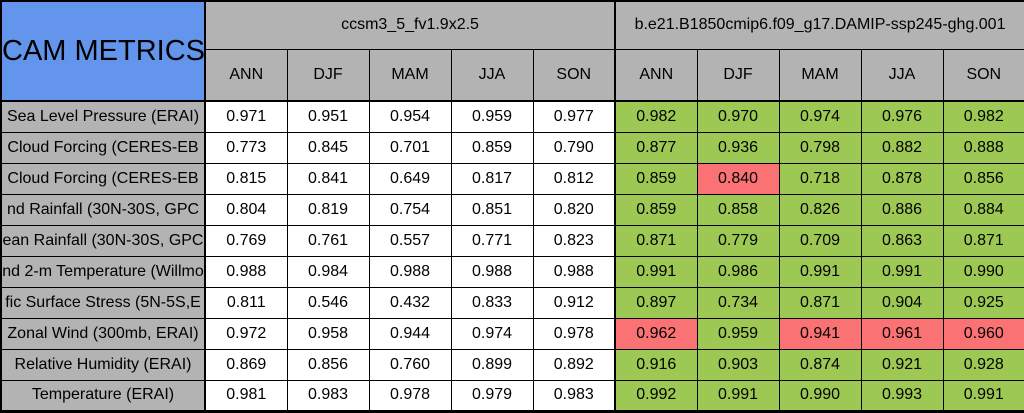 The image size is (1024, 413). I want to click on value-cell: 0.432, so click(410, 302).